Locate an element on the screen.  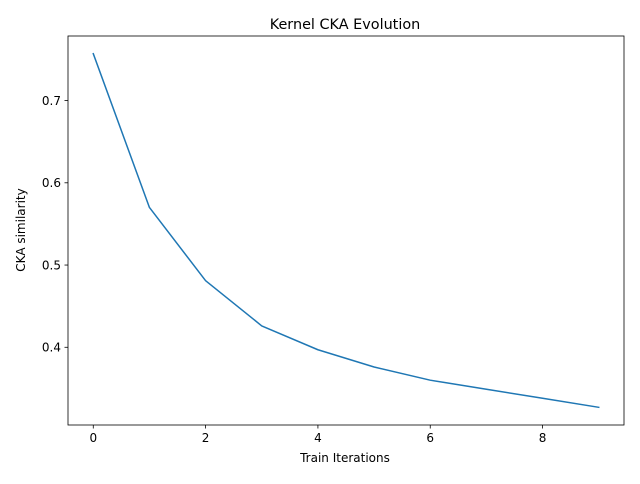
x-axis-label: Train Iterations is located at coordinates (344, 458).